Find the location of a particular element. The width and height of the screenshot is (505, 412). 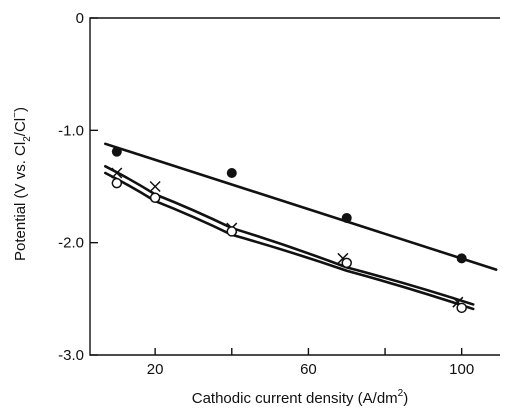

y-tick-label: -3.0 is located at coordinates (71, 355).